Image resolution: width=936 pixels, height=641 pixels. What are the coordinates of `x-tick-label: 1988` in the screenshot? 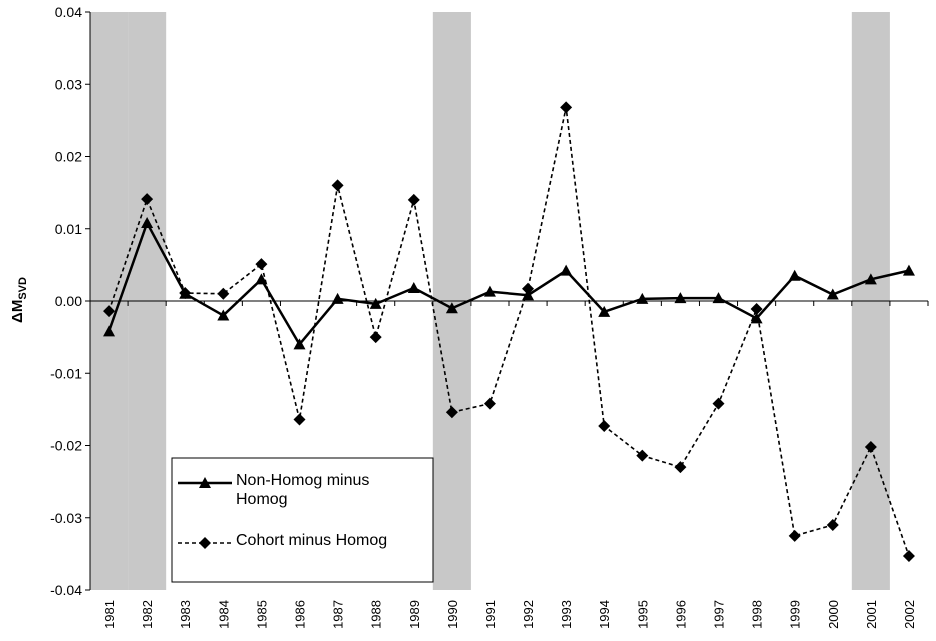 It's located at (376, 614).